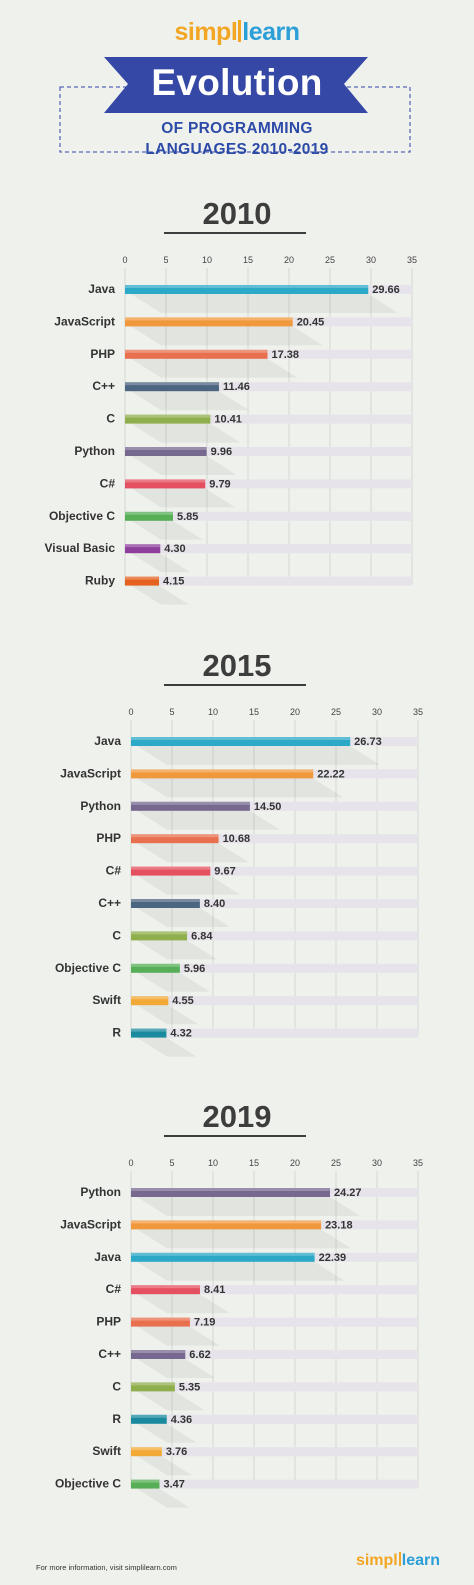  What do you see at coordinates (202, 936) in the screenshot?
I see `value-label: 6.84` at bounding box center [202, 936].